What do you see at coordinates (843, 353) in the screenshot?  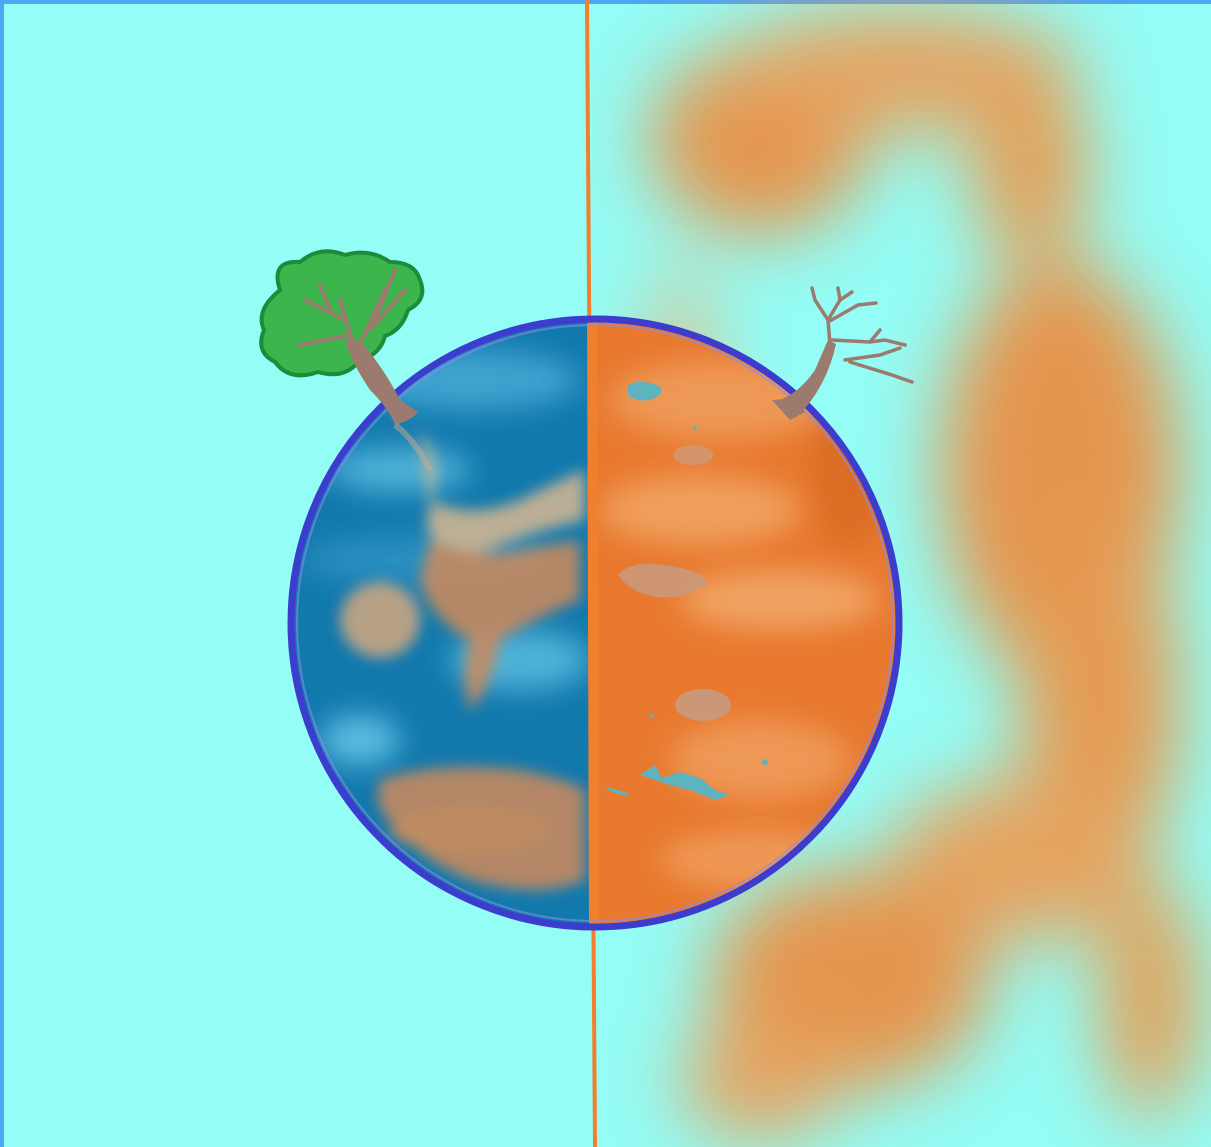 I see `dead-tree-icon` at bounding box center [843, 353].